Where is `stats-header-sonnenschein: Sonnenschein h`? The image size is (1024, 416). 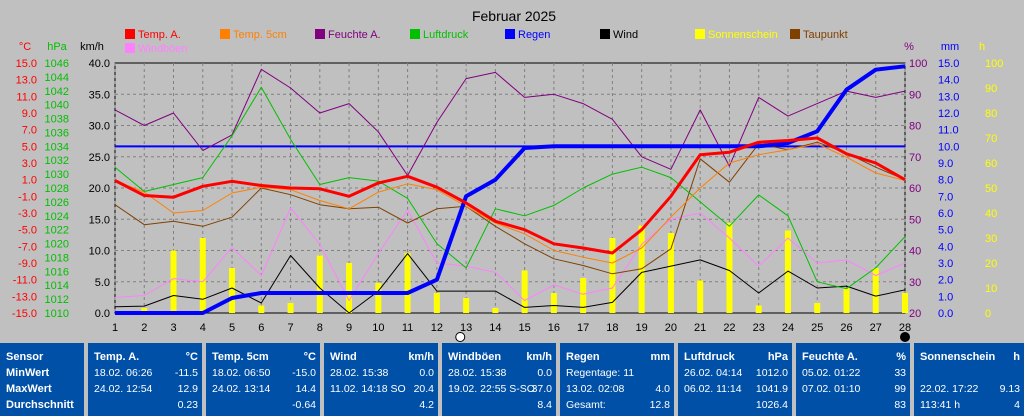 stats-header-sonnenschein: Sonnenschein h is located at coordinates (970, 358).